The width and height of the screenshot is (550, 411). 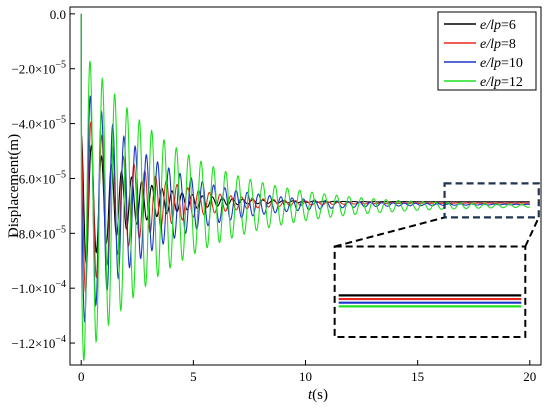 I want to click on y-tick-label: −8.0×10⁻⁵, so click(x=38, y=232).